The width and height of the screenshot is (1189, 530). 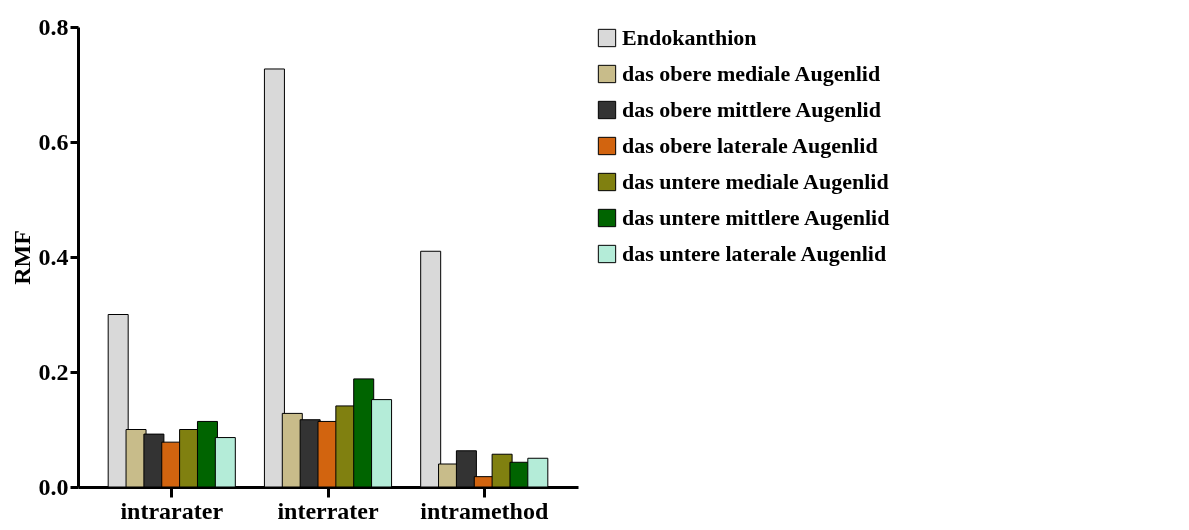 What do you see at coordinates (751, 73) in the screenshot?
I see `legend-label: das obere mediale Augenlid` at bounding box center [751, 73].